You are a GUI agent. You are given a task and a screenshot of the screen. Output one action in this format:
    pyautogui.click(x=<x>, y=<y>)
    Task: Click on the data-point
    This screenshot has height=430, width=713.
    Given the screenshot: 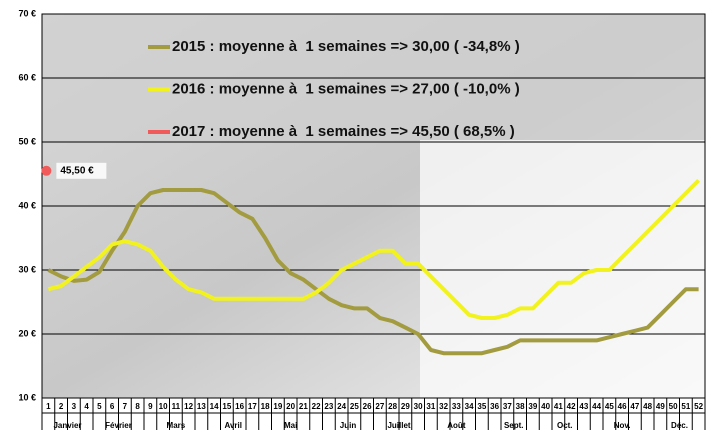 What is the action you would take?
    pyautogui.click(x=46, y=170)
    